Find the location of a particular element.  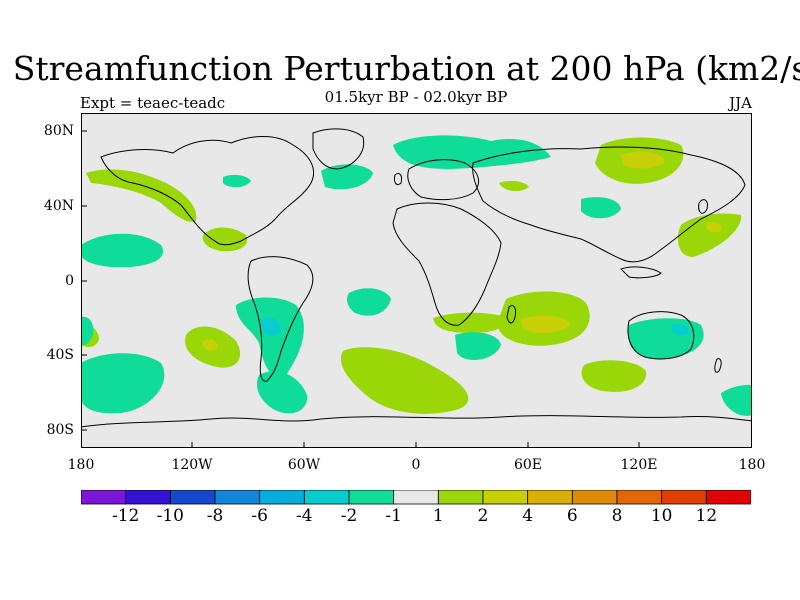

colorbar-label: 10 is located at coordinates (661, 516).